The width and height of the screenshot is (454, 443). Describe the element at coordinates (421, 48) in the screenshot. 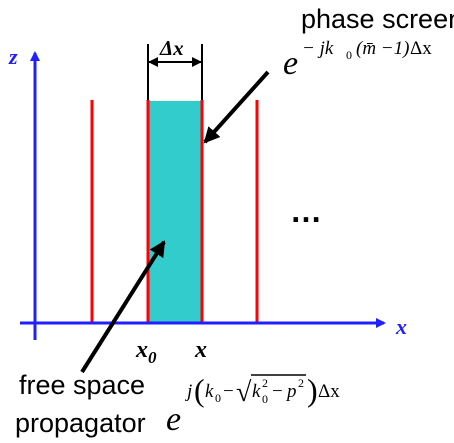

I see `phase-eq-suffix: Δx` at that location.